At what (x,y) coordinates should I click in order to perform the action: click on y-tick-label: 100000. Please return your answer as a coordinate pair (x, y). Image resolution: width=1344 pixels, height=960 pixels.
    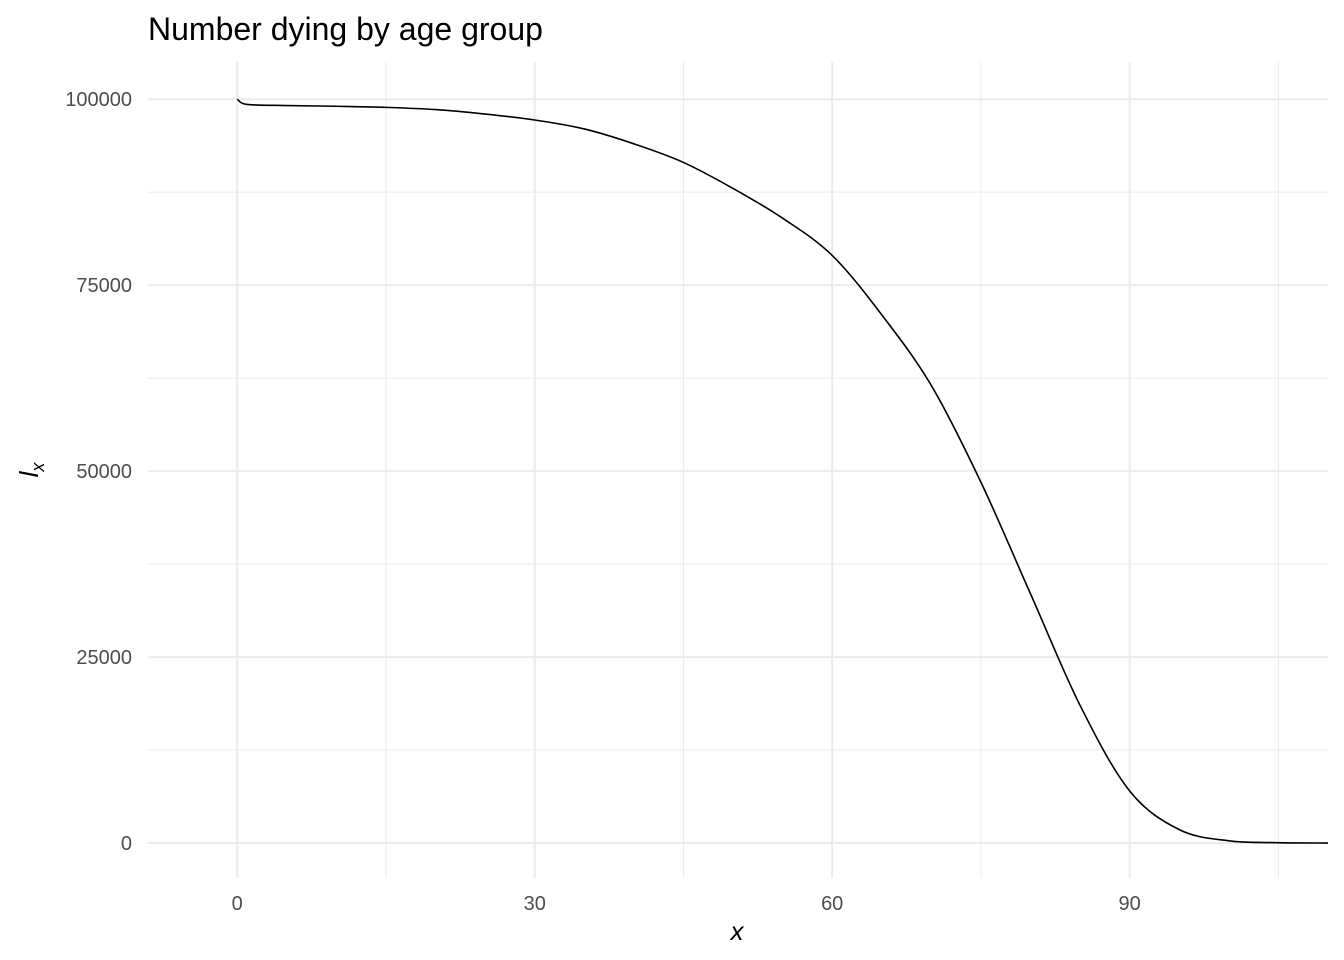
    Looking at the image, I should click on (98, 100).